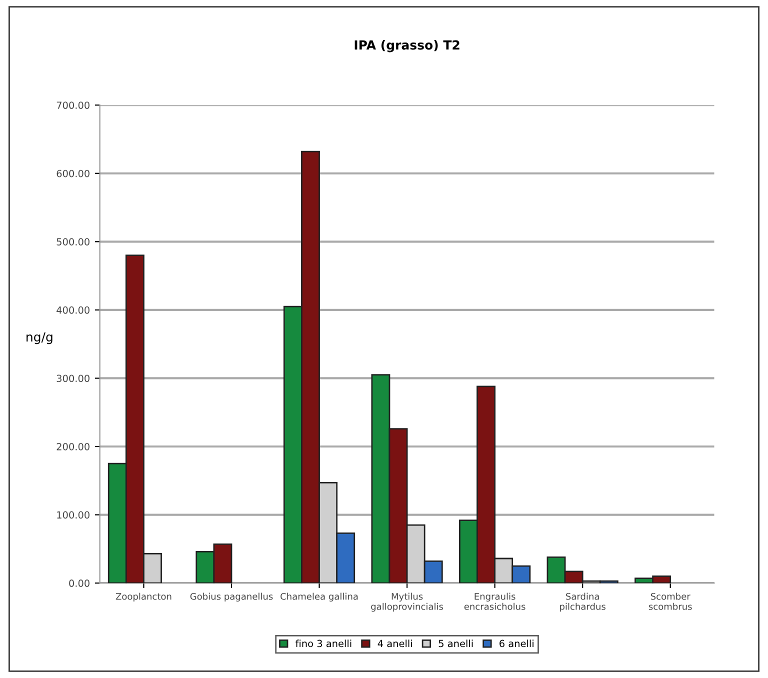 This screenshot has width=768, height=678. I want to click on x-tick-label: Chamelea gallina, so click(319, 597).